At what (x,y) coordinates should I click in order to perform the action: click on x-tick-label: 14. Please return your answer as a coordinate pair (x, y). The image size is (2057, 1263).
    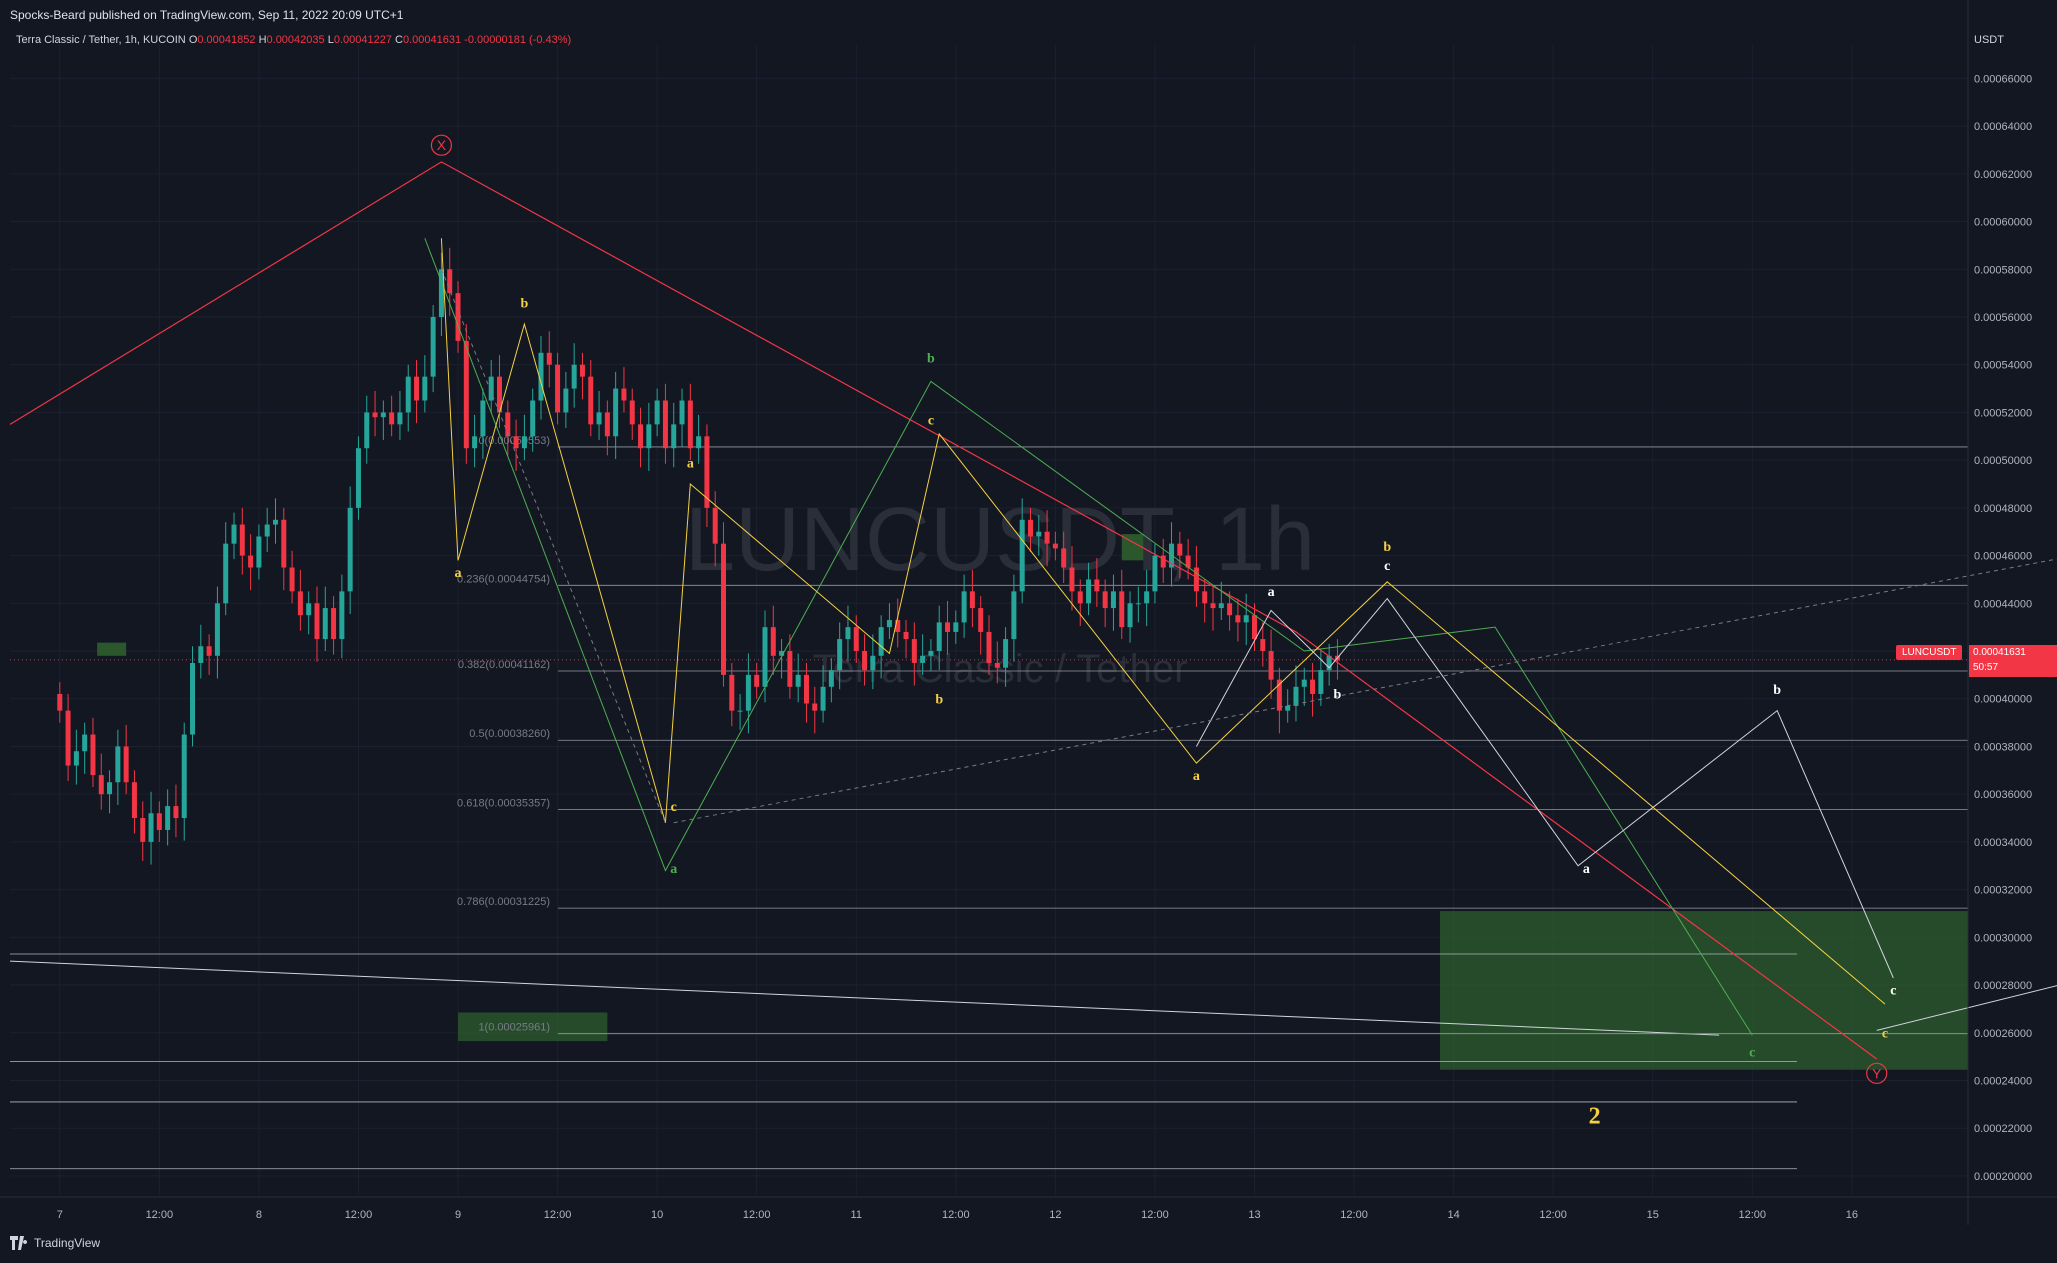
    Looking at the image, I should click on (1453, 1215).